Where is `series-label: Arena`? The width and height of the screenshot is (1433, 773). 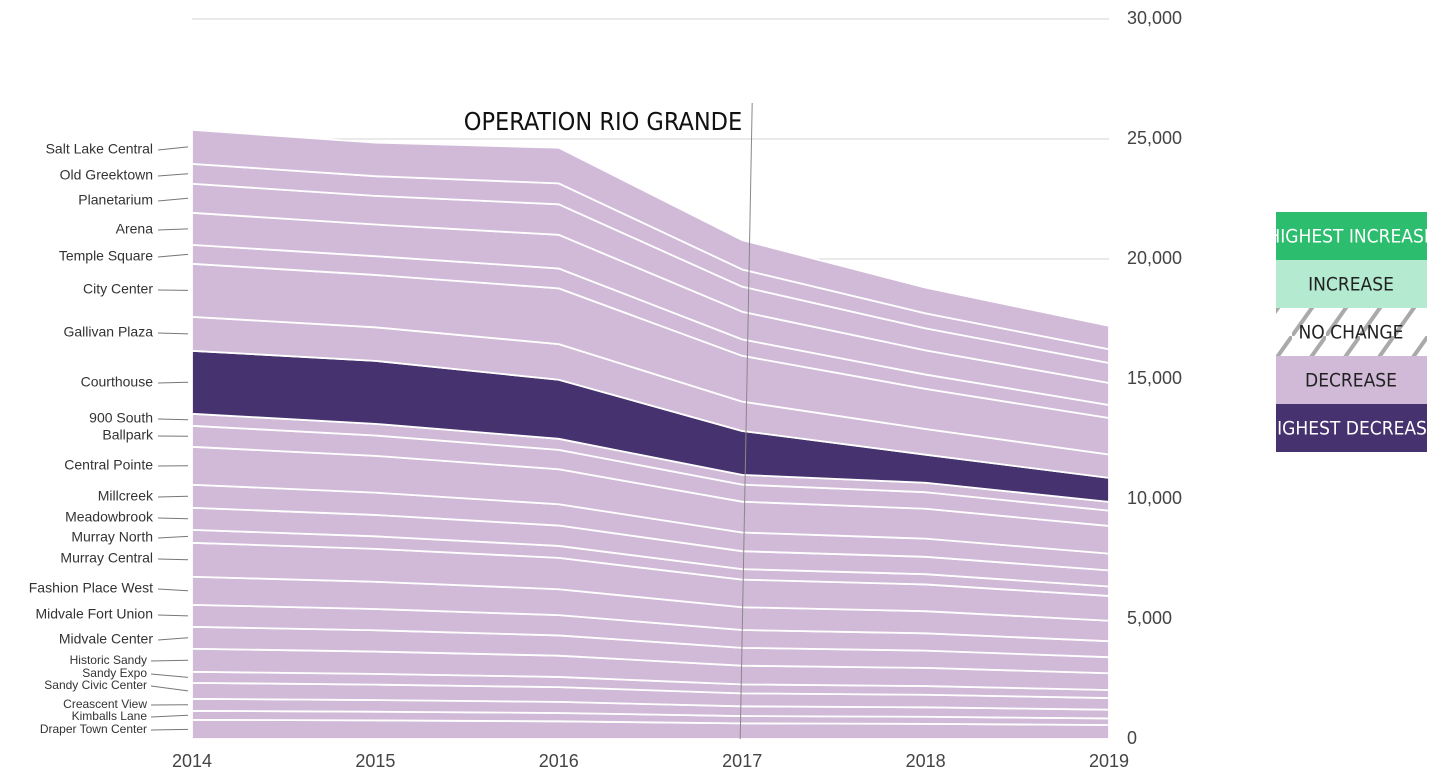
series-label: Arena is located at coordinates (135, 229).